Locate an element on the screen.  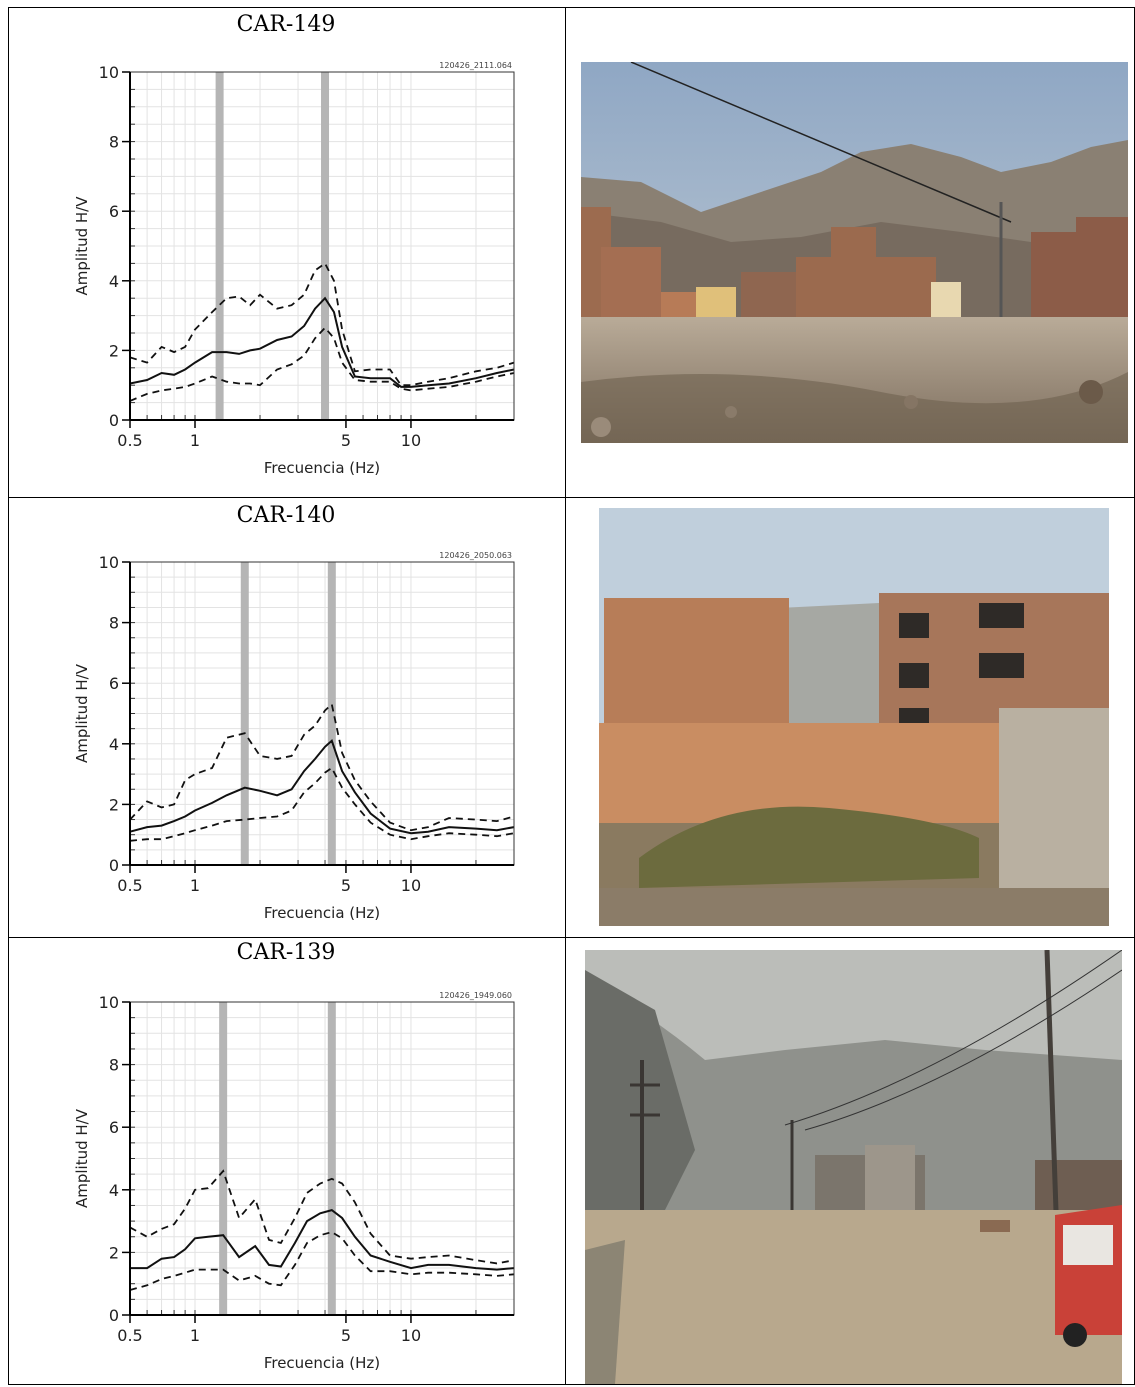
table-column-divider is located at coordinates (565, 696).